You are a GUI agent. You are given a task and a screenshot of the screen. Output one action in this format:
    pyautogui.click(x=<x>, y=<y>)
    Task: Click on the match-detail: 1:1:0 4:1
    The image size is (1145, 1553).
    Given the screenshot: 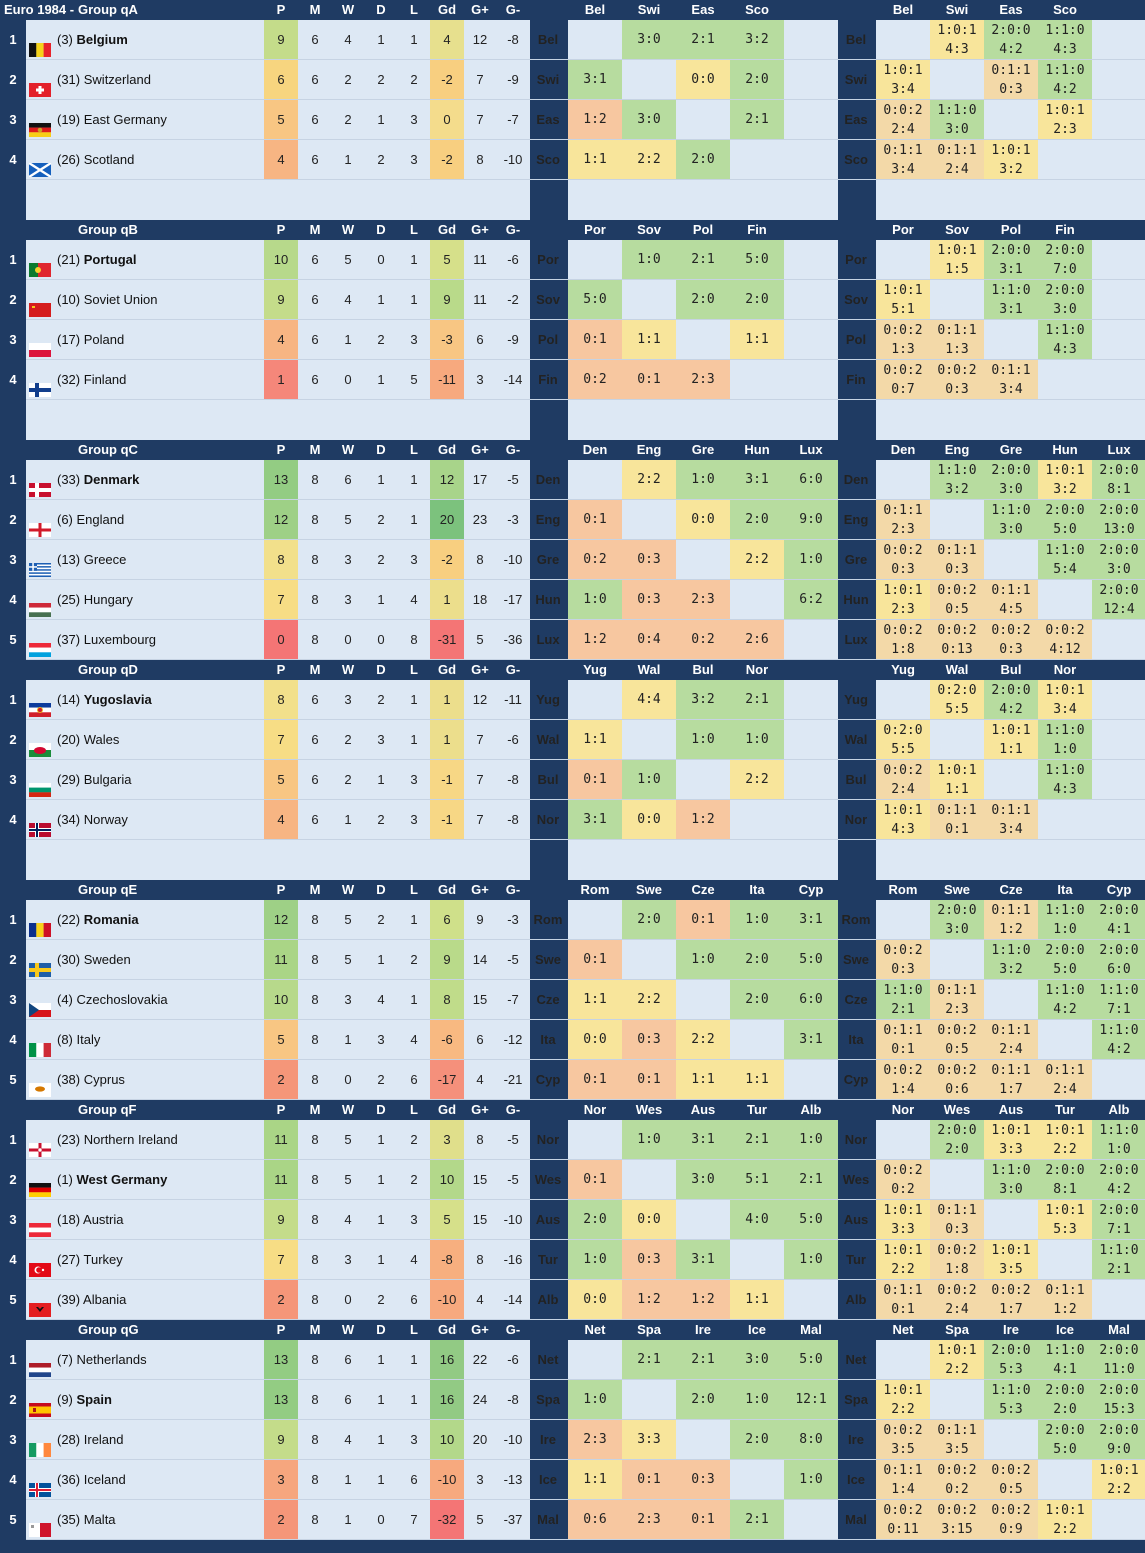 What is the action you would take?
    pyautogui.click(x=1065, y=1360)
    